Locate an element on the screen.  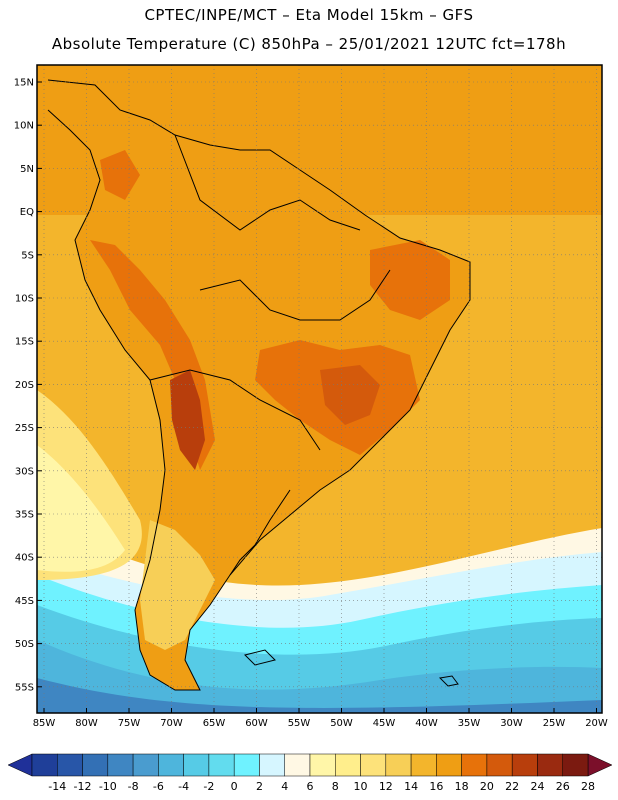
lon-label: 85W is located at coordinates (44, 723).